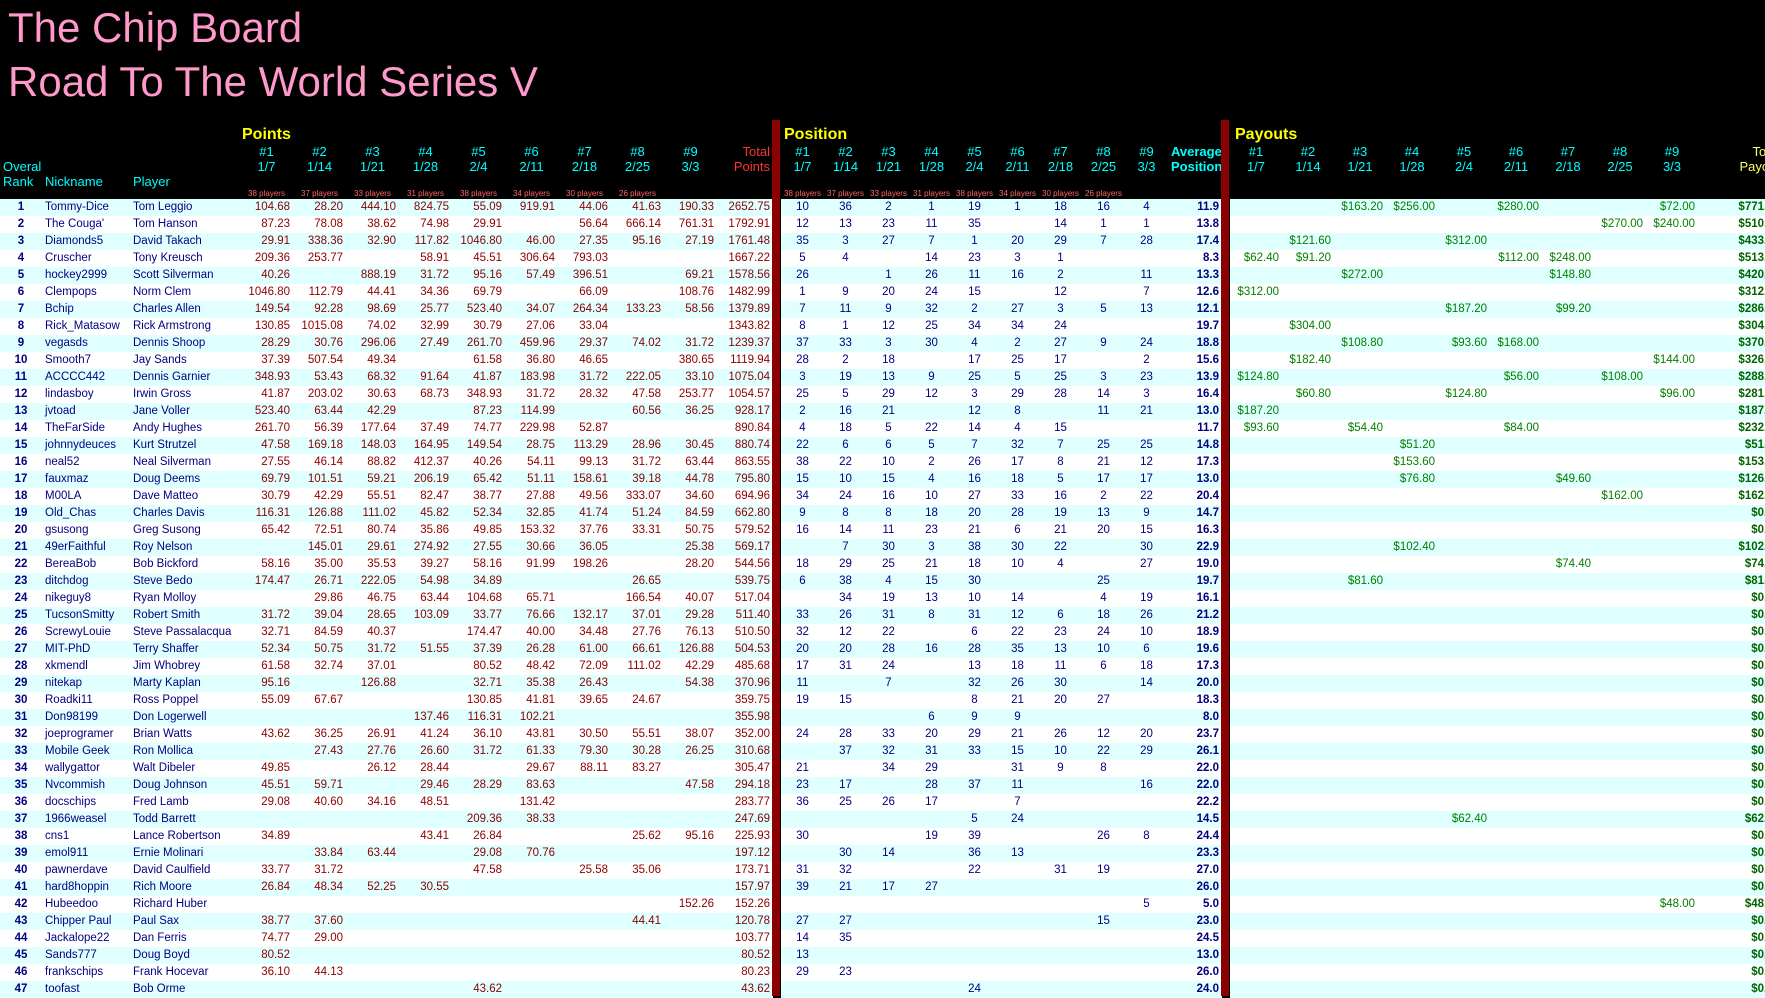  What do you see at coordinates (319, 394) in the screenshot?
I see `points-cell: 203.02` at bounding box center [319, 394].